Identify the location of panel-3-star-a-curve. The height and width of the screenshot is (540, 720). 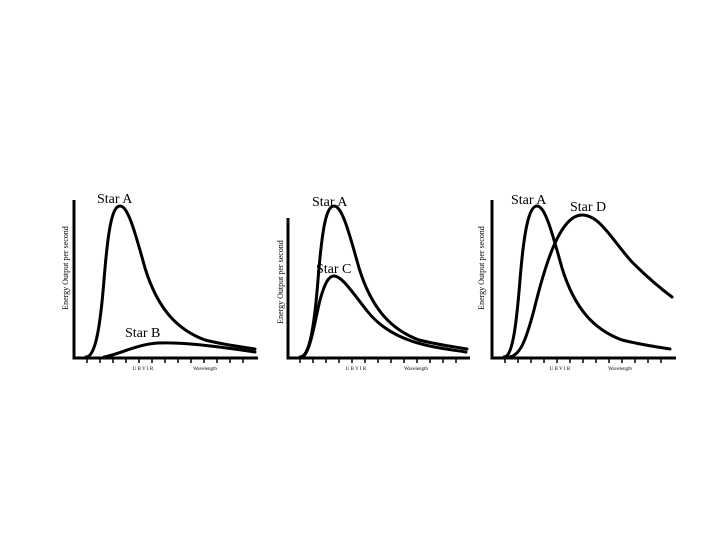
(587, 281).